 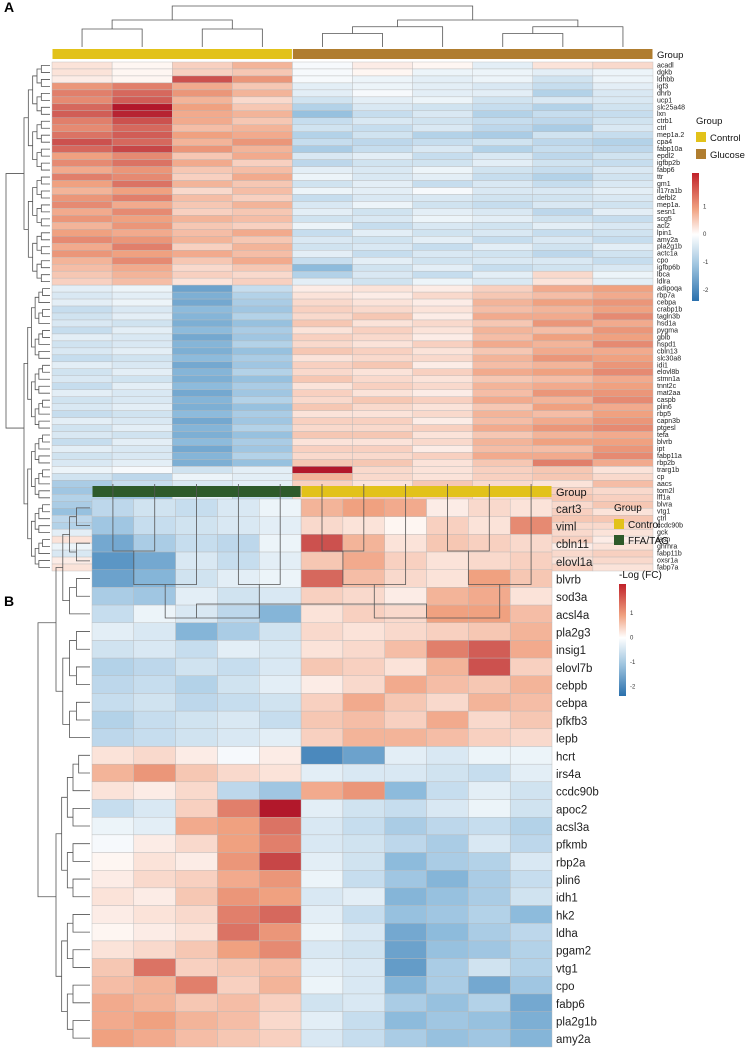 I want to click on row-label: cebpa, so click(x=572, y=704).